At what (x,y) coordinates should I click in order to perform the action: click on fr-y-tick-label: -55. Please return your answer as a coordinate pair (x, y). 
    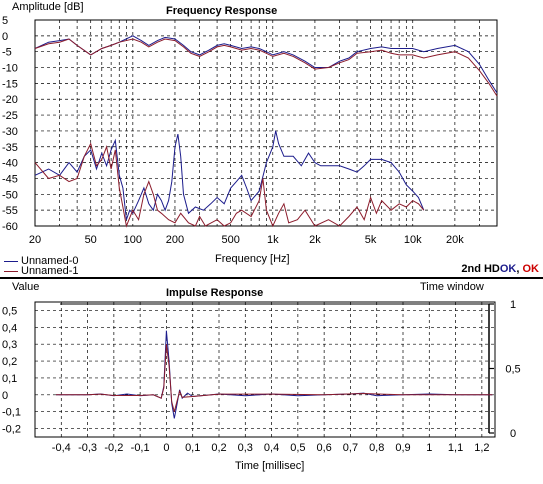
    Looking at the image, I should click on (10, 211).